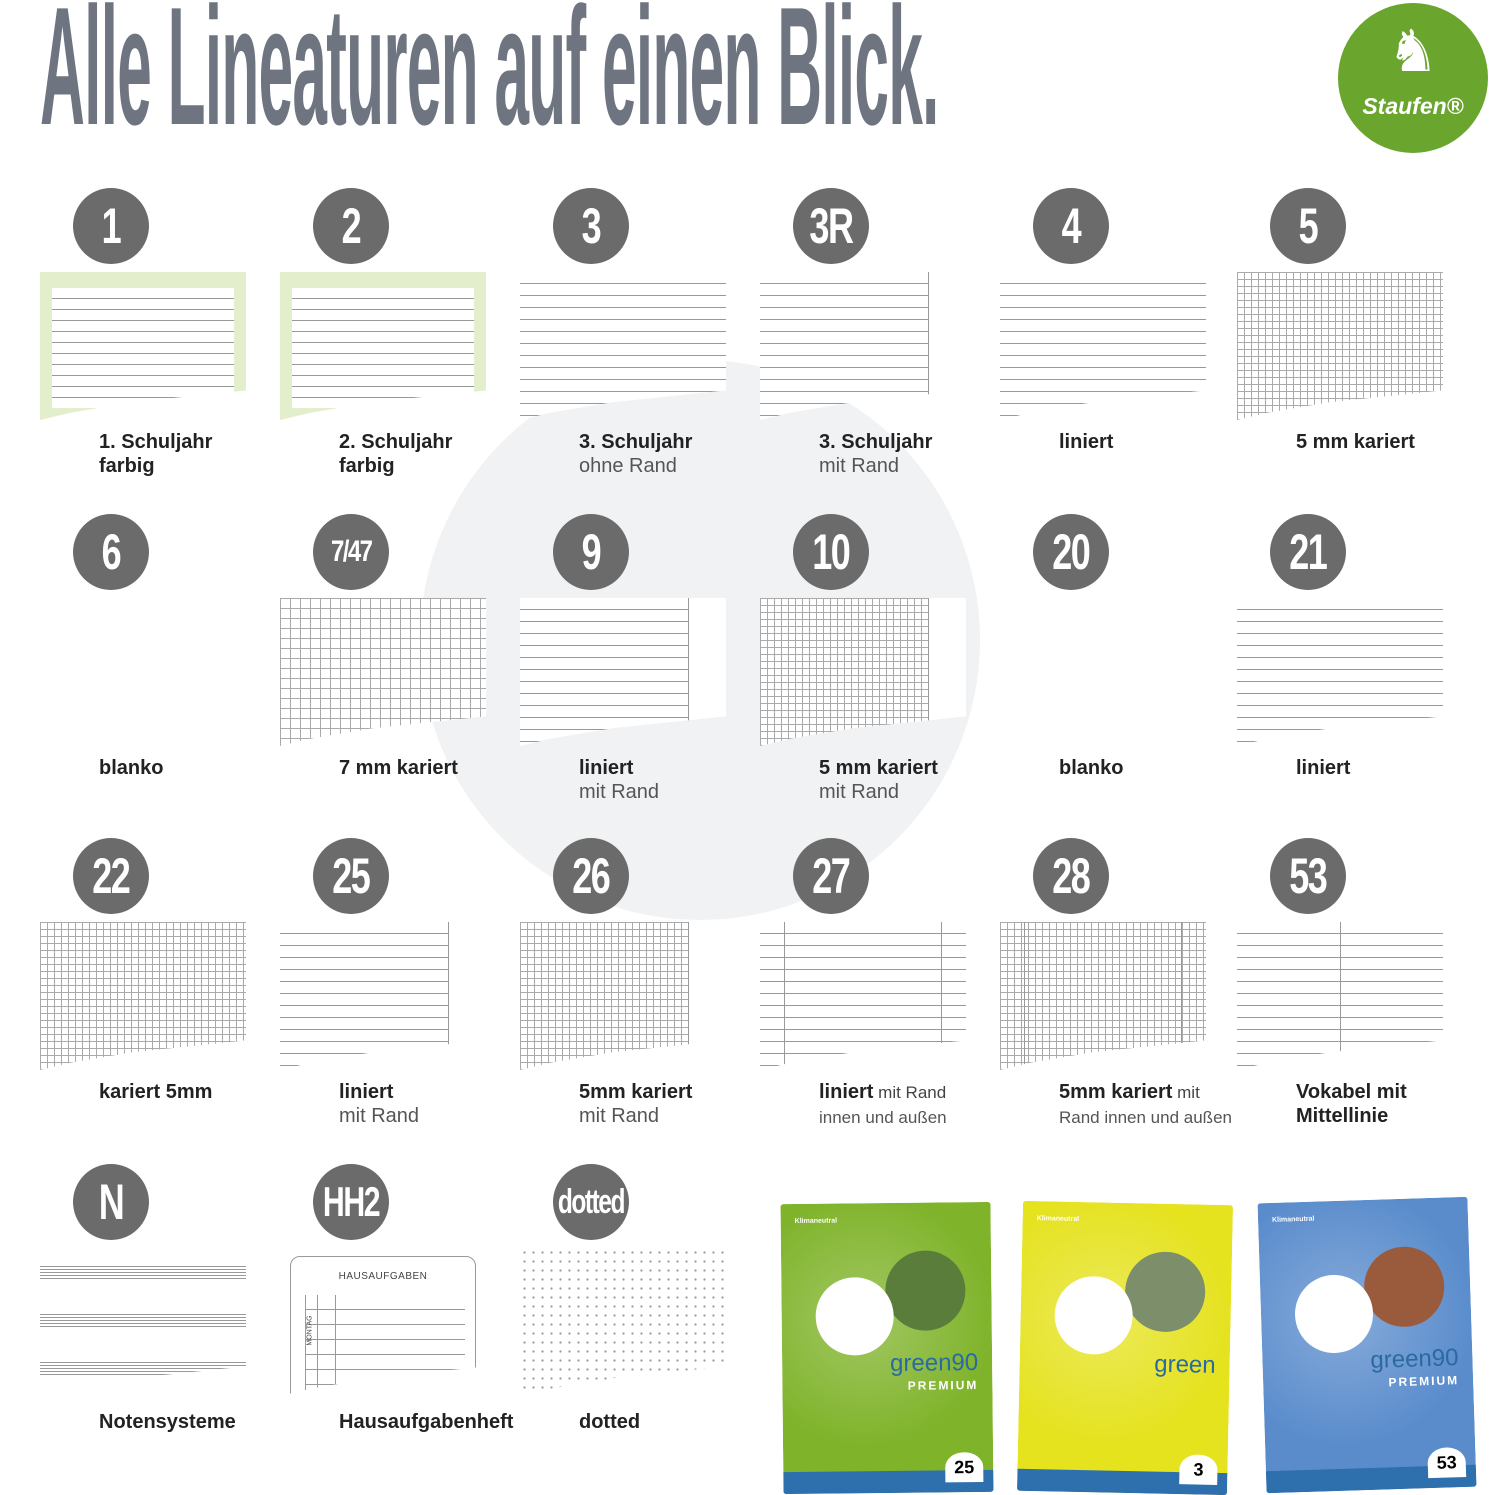 The width and height of the screenshot is (1500, 1495). I want to click on label-bold: 3. Schuljahr, so click(636, 442).